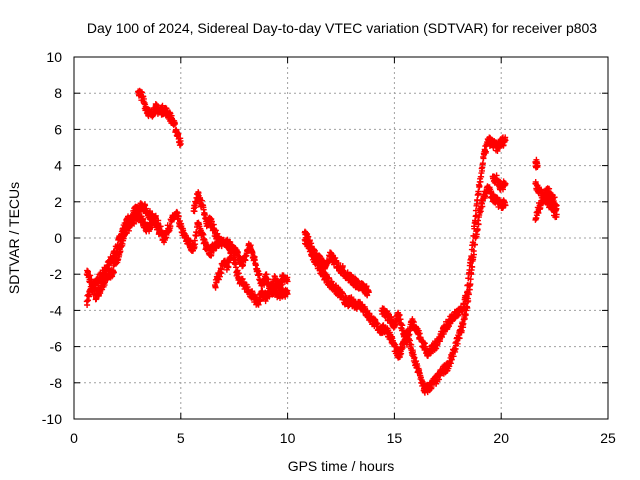  What do you see at coordinates (288, 438) in the screenshot?
I see `x-tick-label: 10` at bounding box center [288, 438].